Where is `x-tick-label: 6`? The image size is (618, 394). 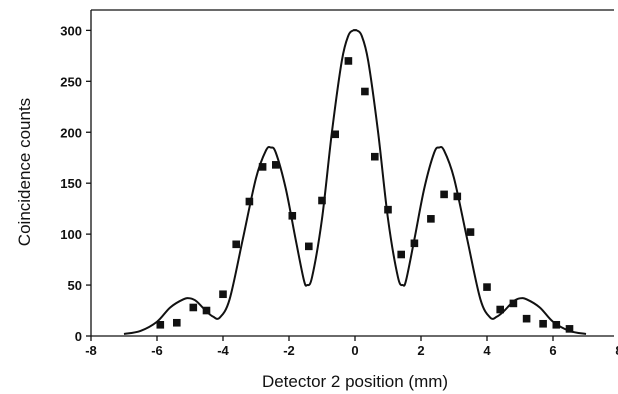
x-tick-label: 6 is located at coordinates (552, 350).